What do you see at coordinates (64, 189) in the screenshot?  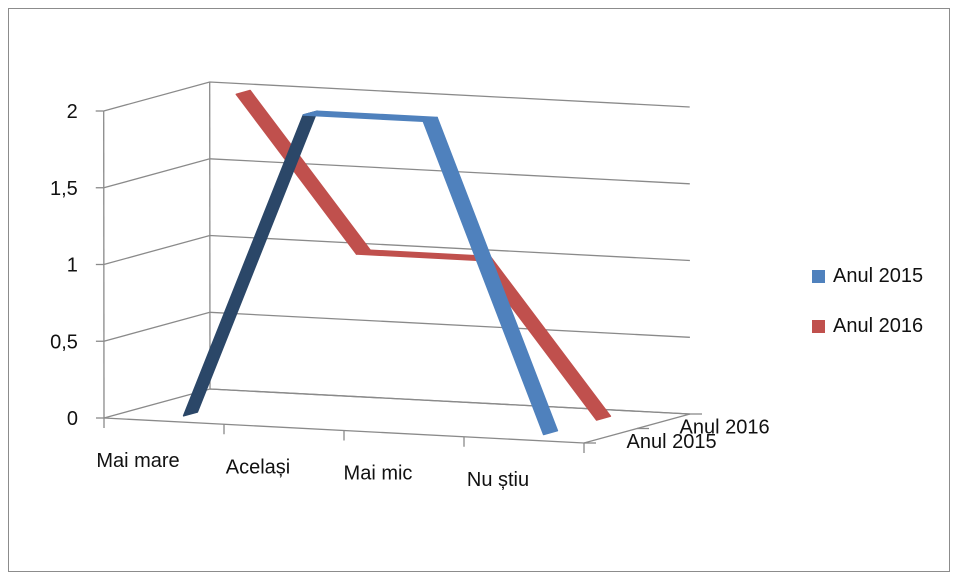 I see `y-tick-label: 1,5` at bounding box center [64, 189].